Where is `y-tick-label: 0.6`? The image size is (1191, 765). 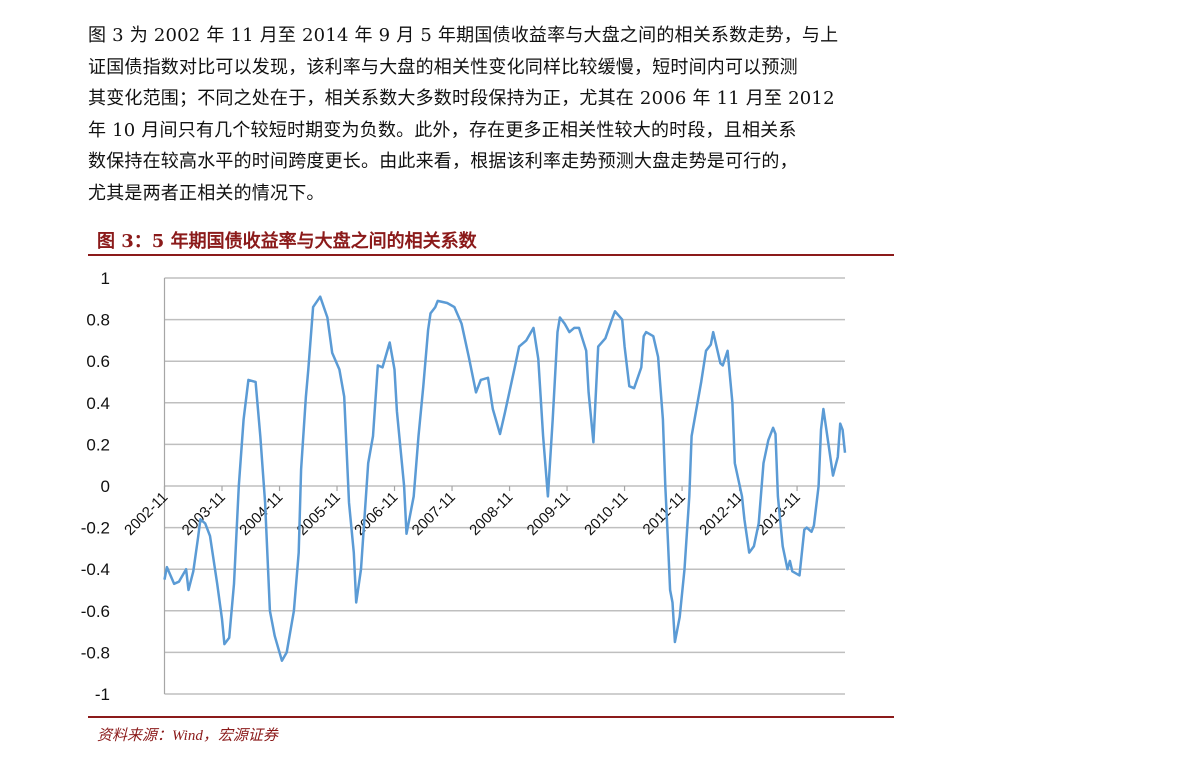 y-tick-label: 0.6 is located at coordinates (98, 361).